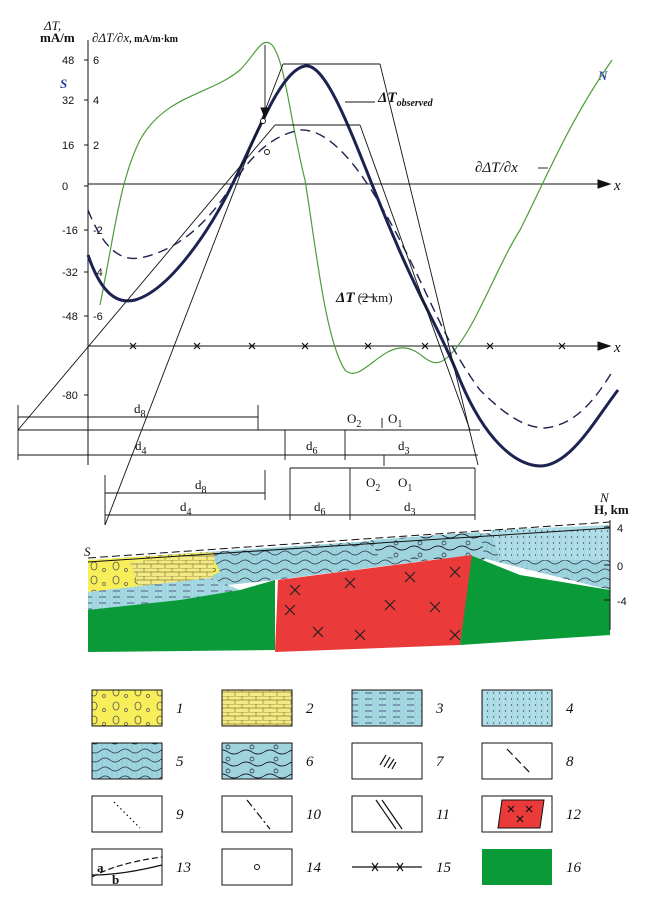  I want to click on legend-number: 9, so click(180, 815).